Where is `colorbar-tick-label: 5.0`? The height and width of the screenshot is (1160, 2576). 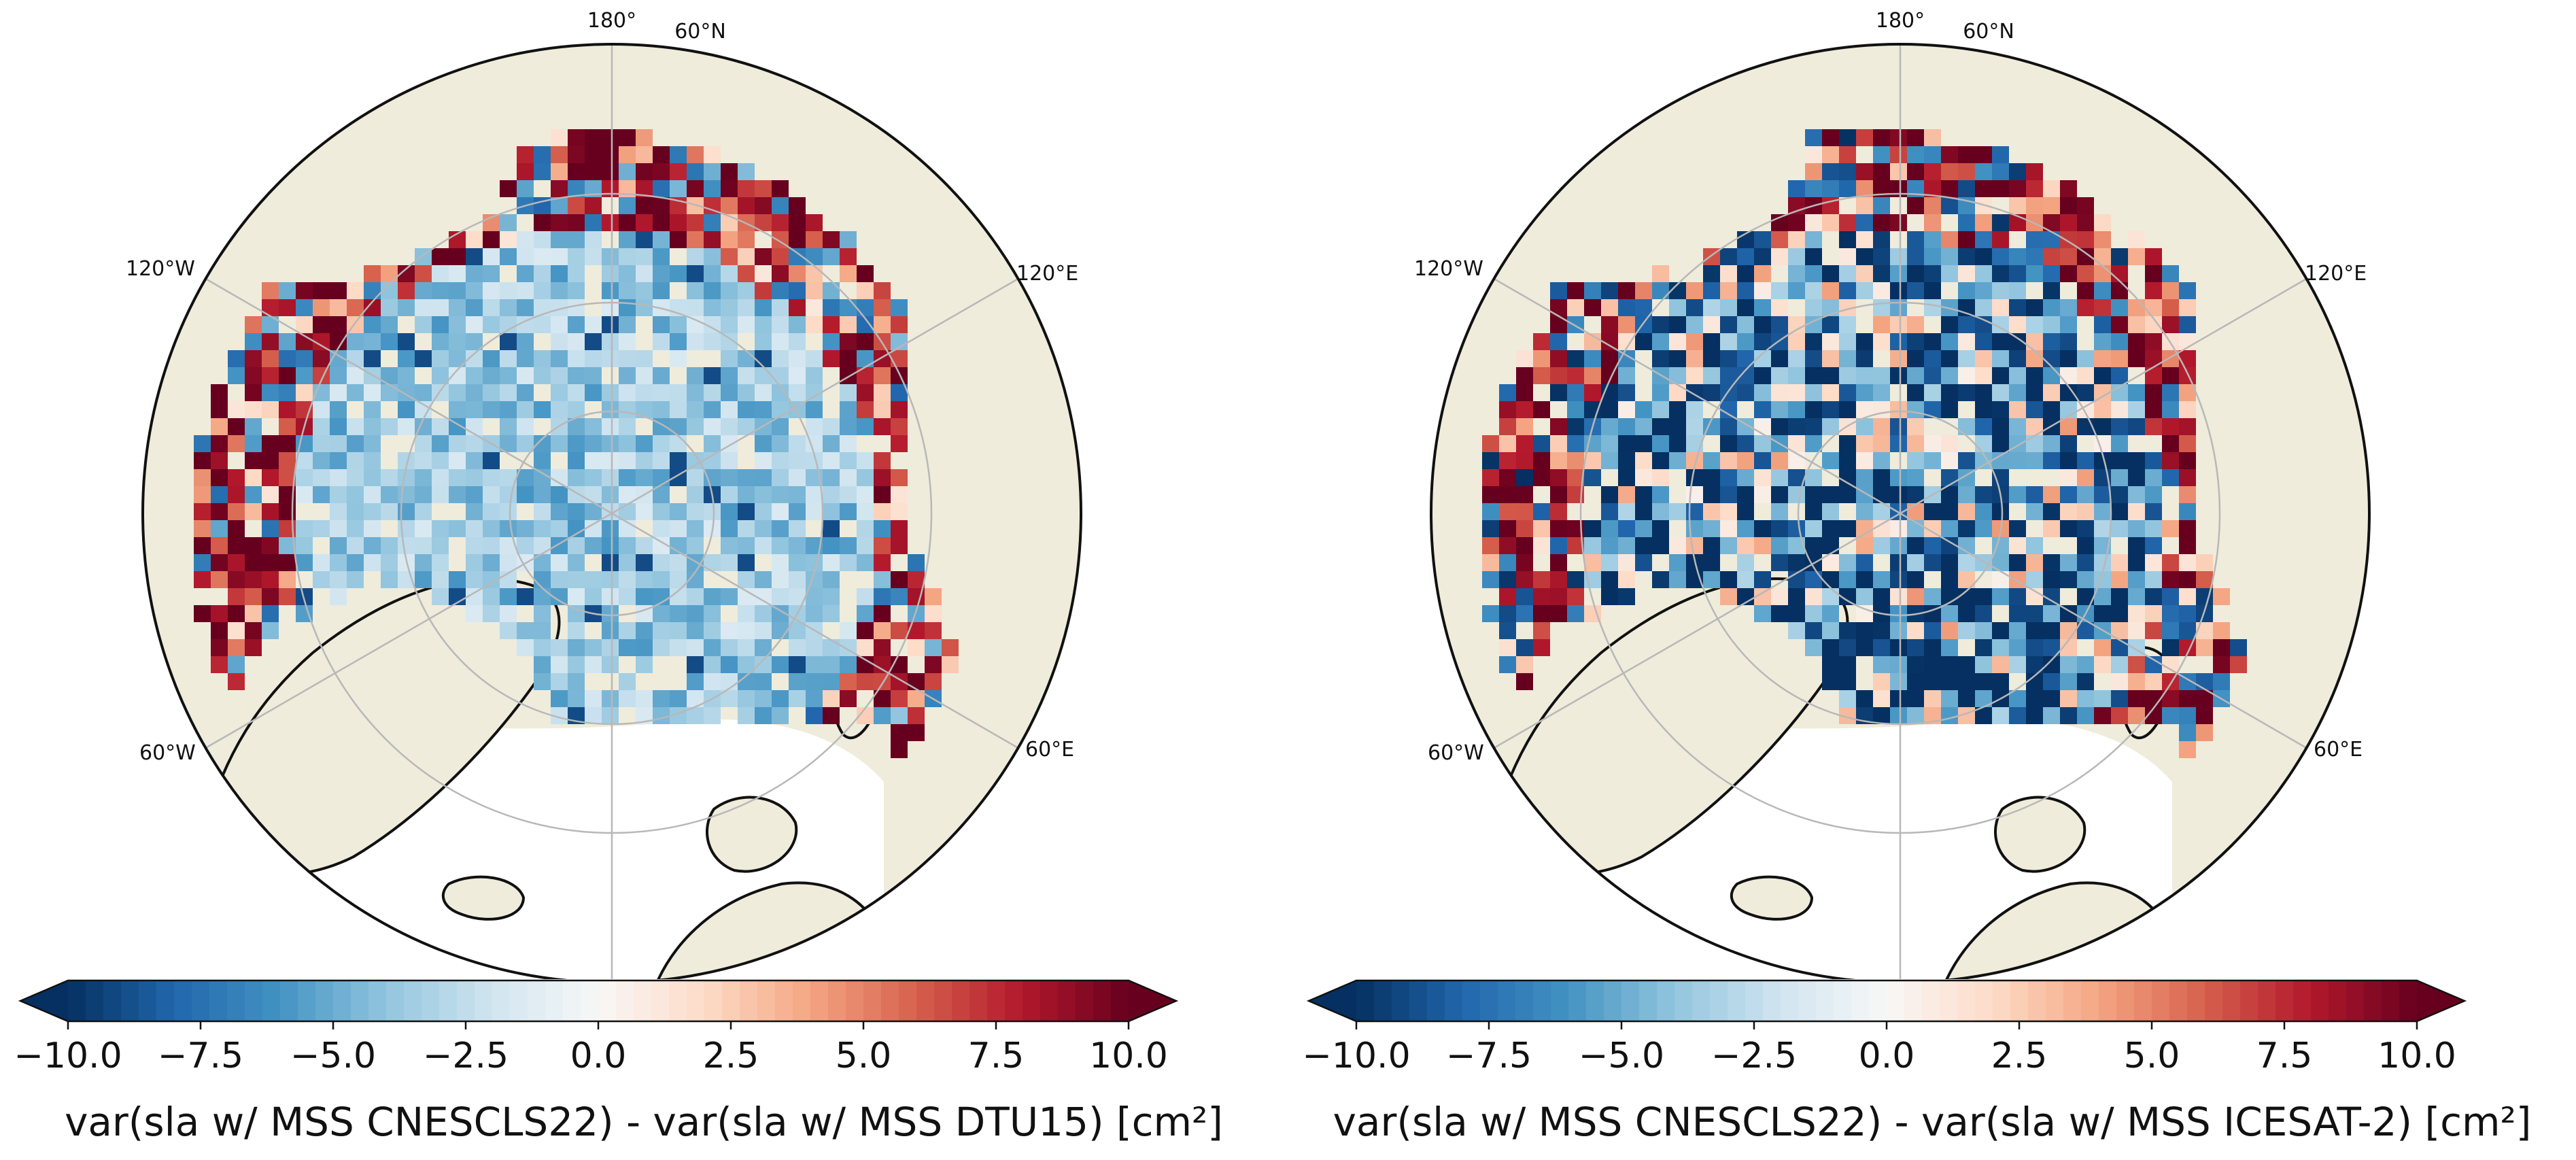
colorbar-tick-label: 5.0 is located at coordinates (2152, 1056).